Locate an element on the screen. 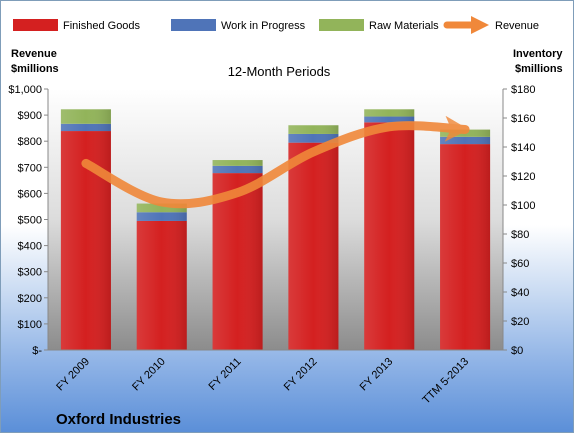 The image size is (574, 433). right-tick-label: $20 is located at coordinates (520, 322).